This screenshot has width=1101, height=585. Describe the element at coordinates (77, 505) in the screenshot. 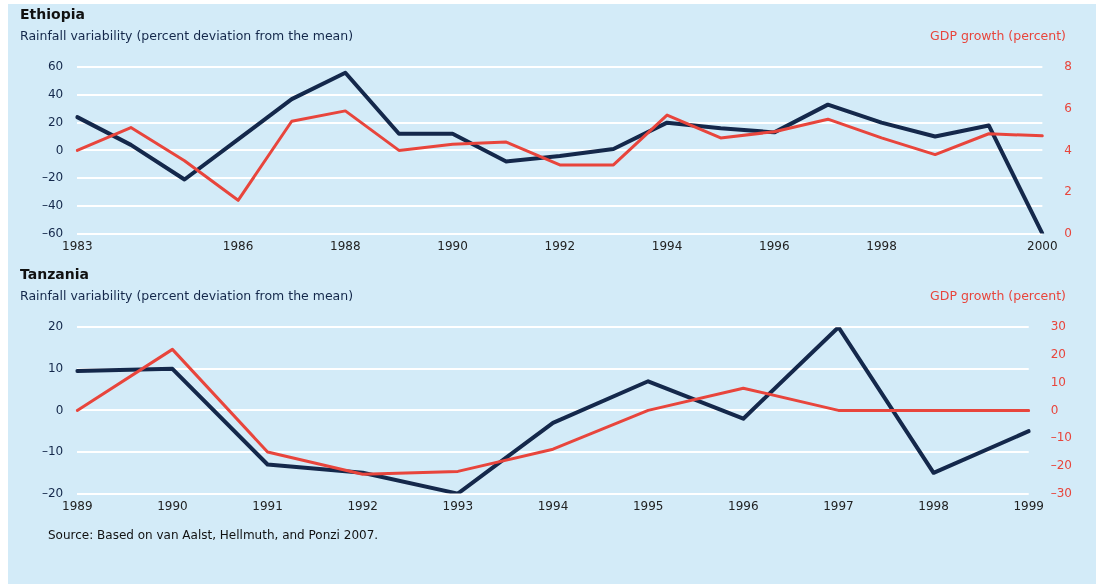

I see `x-tick-label: 1989` at that location.